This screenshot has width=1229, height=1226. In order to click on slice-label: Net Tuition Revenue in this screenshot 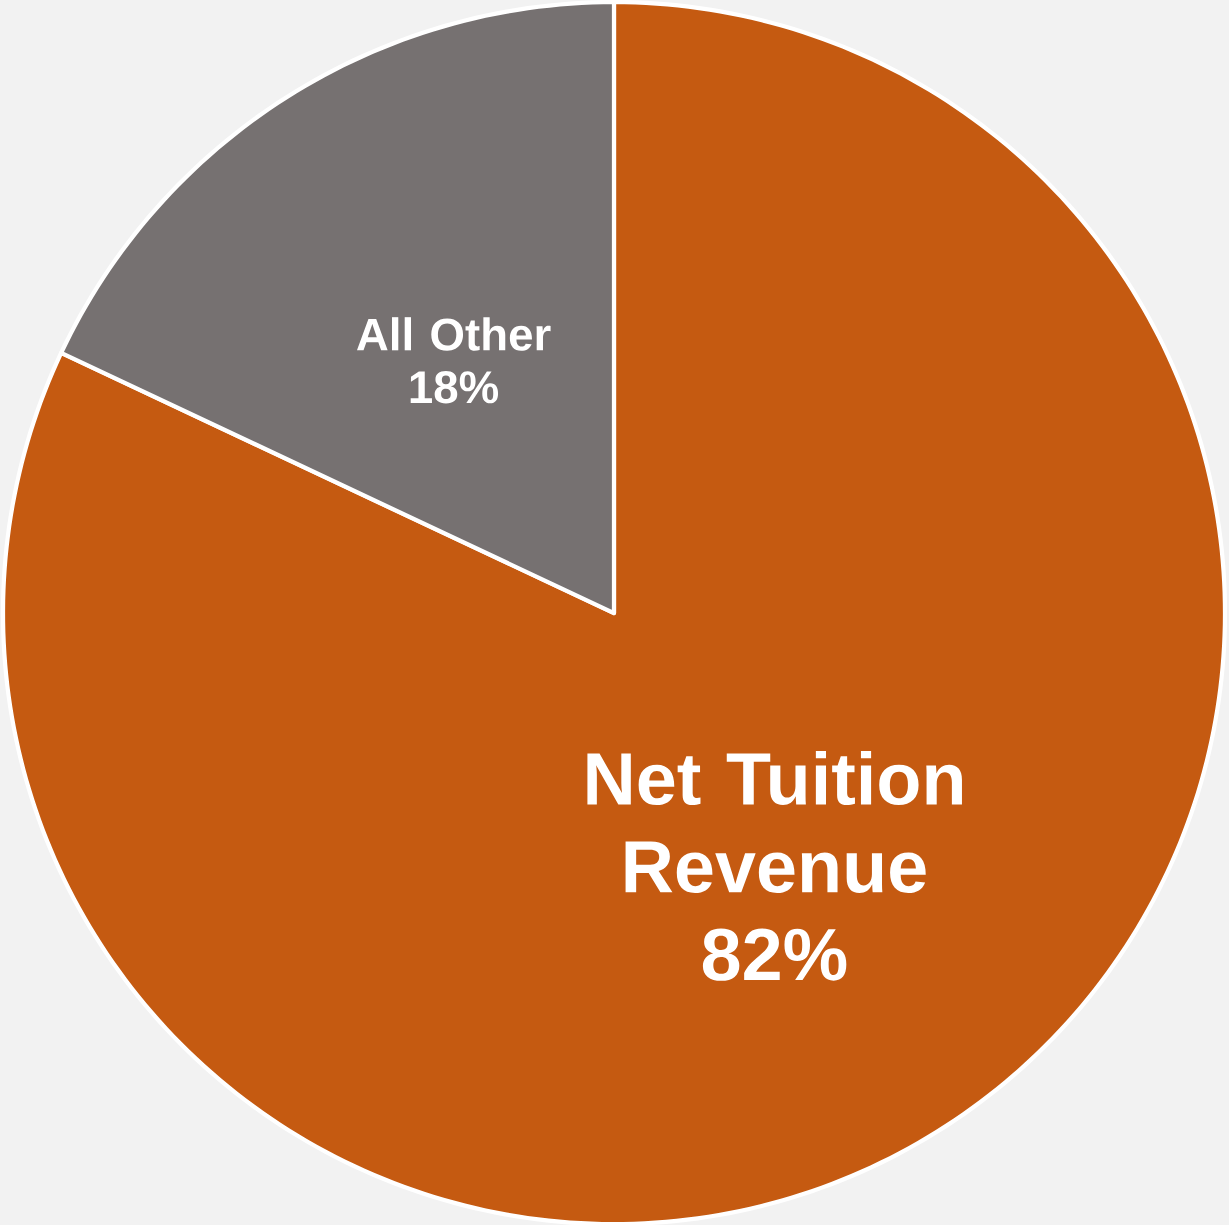, I will do `click(774, 821)`.